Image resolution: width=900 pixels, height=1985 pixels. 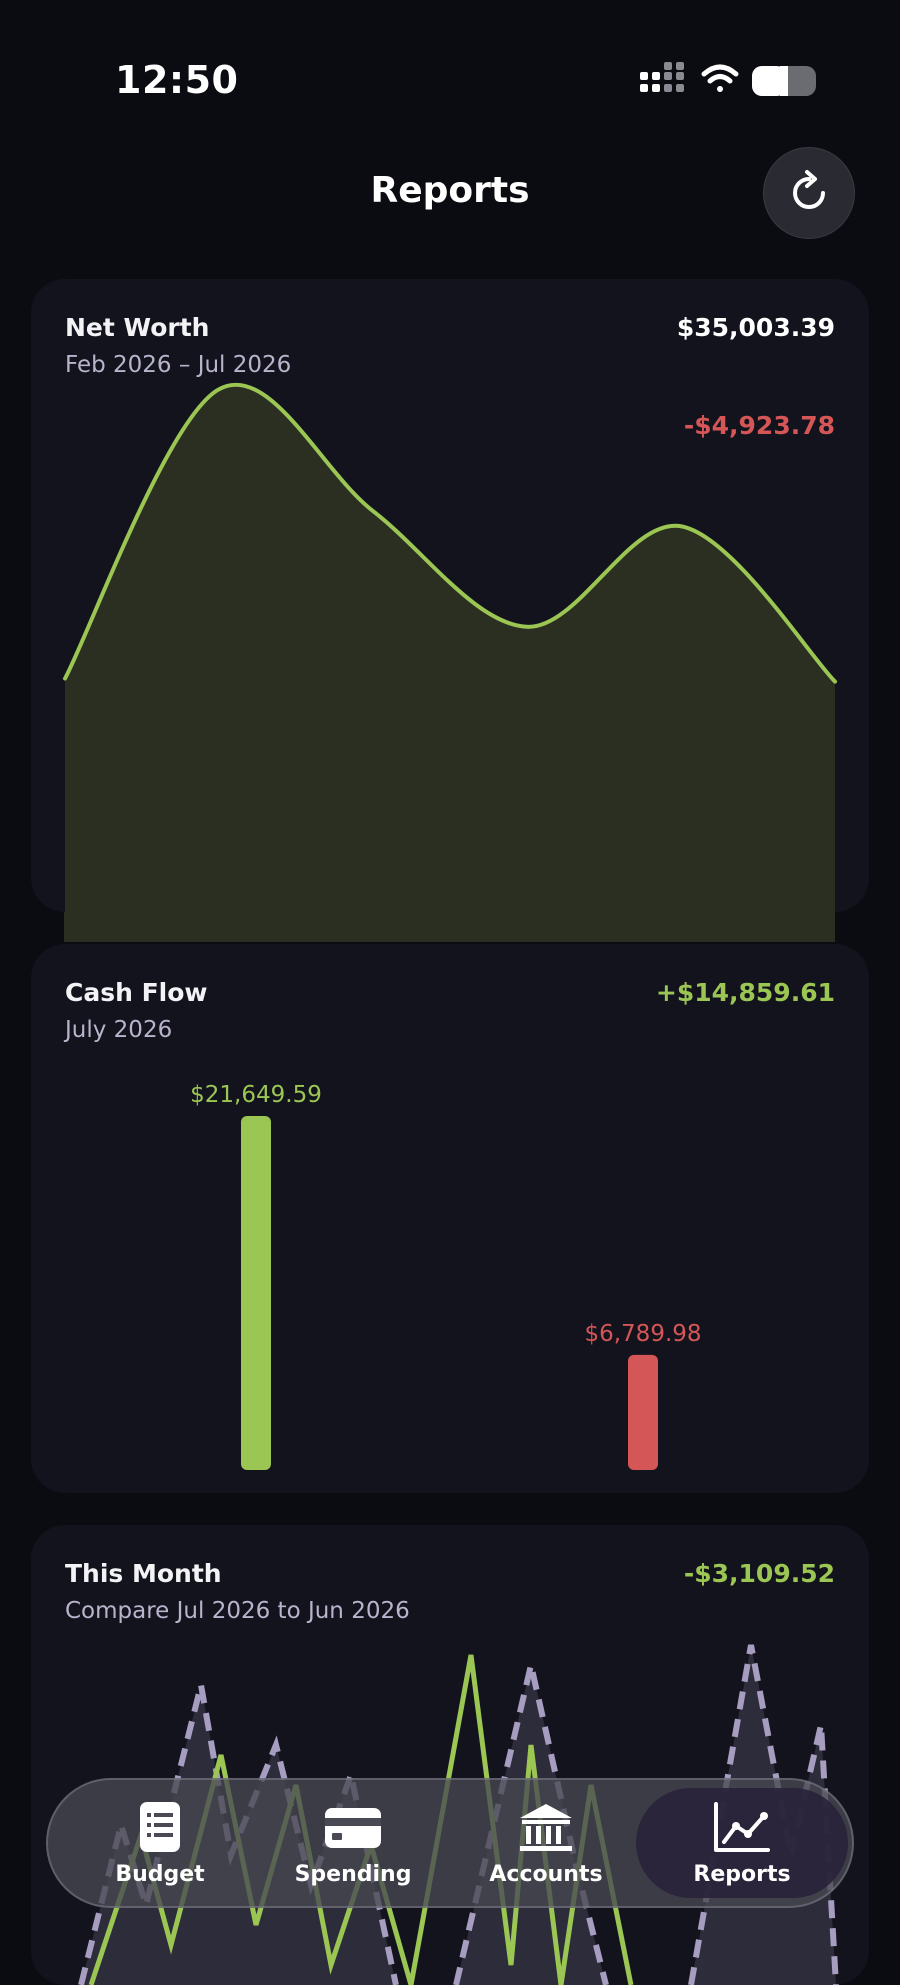 What do you see at coordinates (755, 327) in the screenshot?
I see `net-worth-total: $35,003.39` at bounding box center [755, 327].